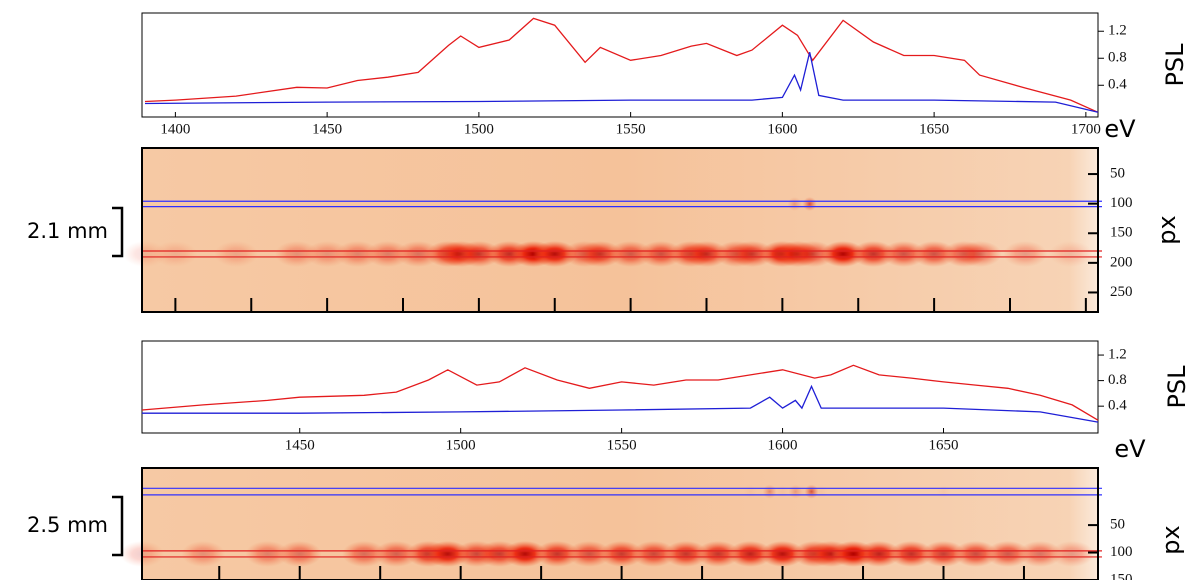 The image size is (1192, 580). Describe the element at coordinates (67, 231) in the screenshot. I see `scale-annotation: 2.1 mm` at that location.